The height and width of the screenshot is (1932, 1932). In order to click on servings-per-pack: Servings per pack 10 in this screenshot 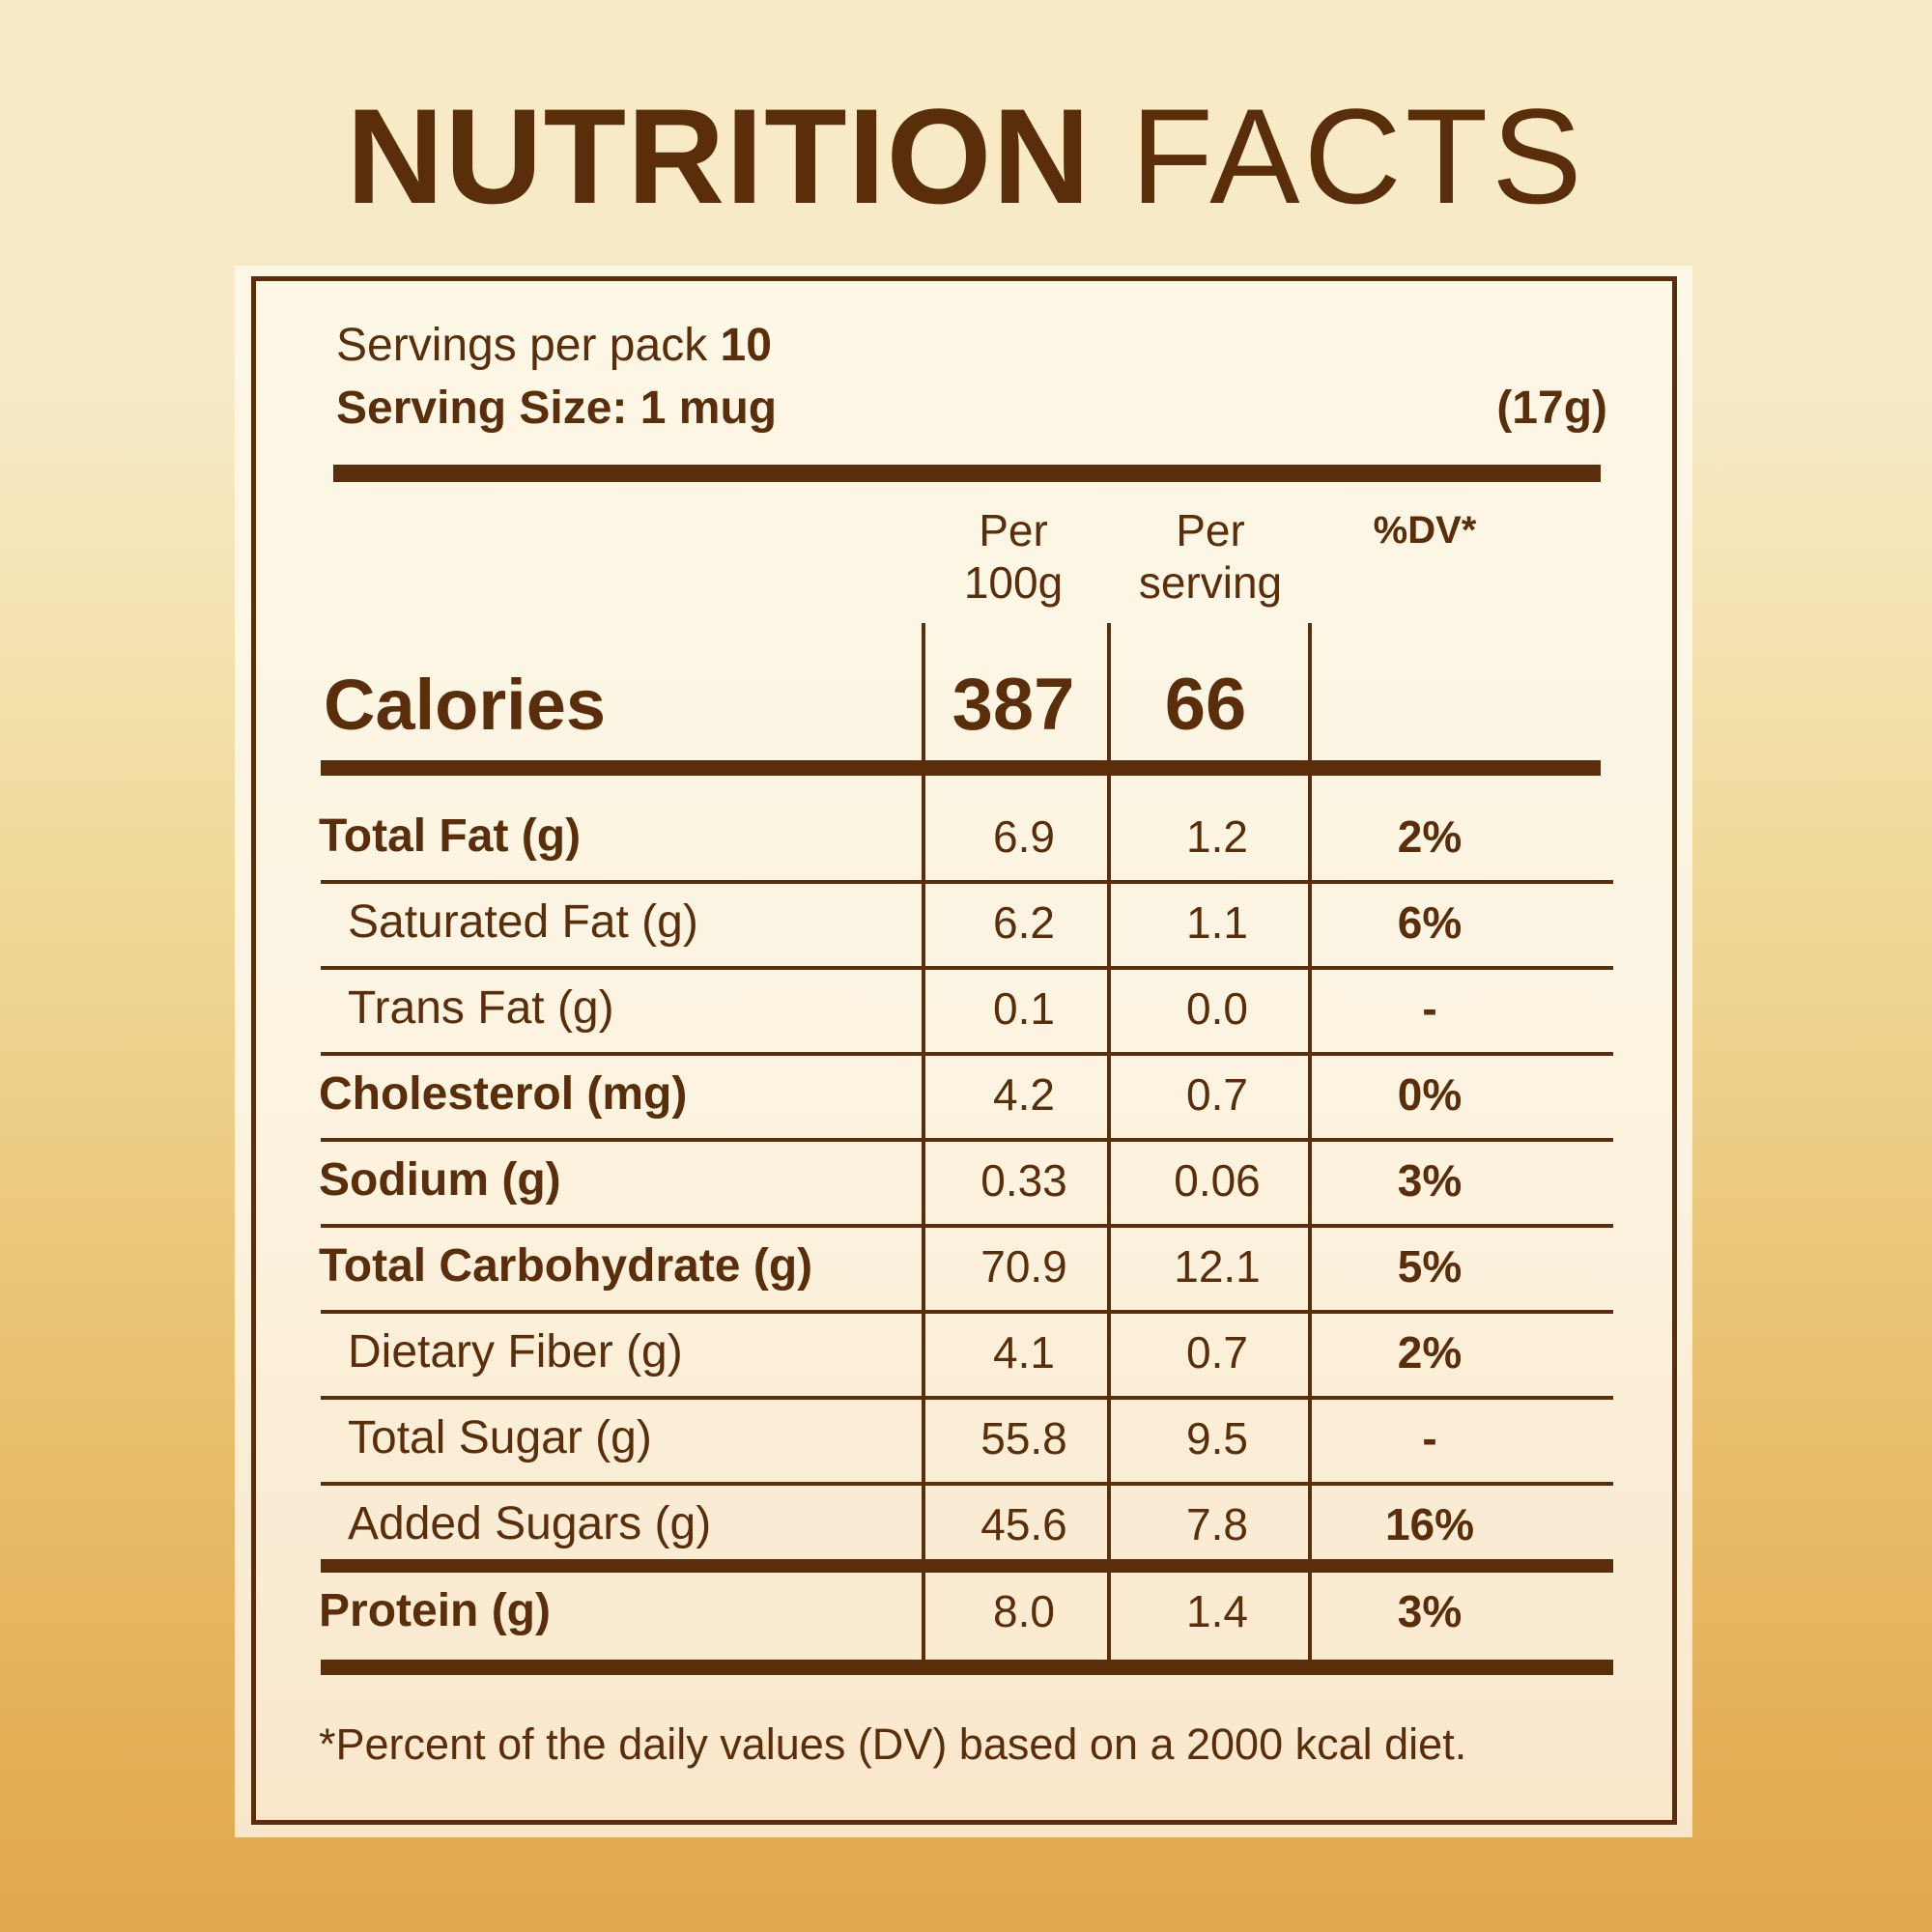, I will do `click(554, 346)`.